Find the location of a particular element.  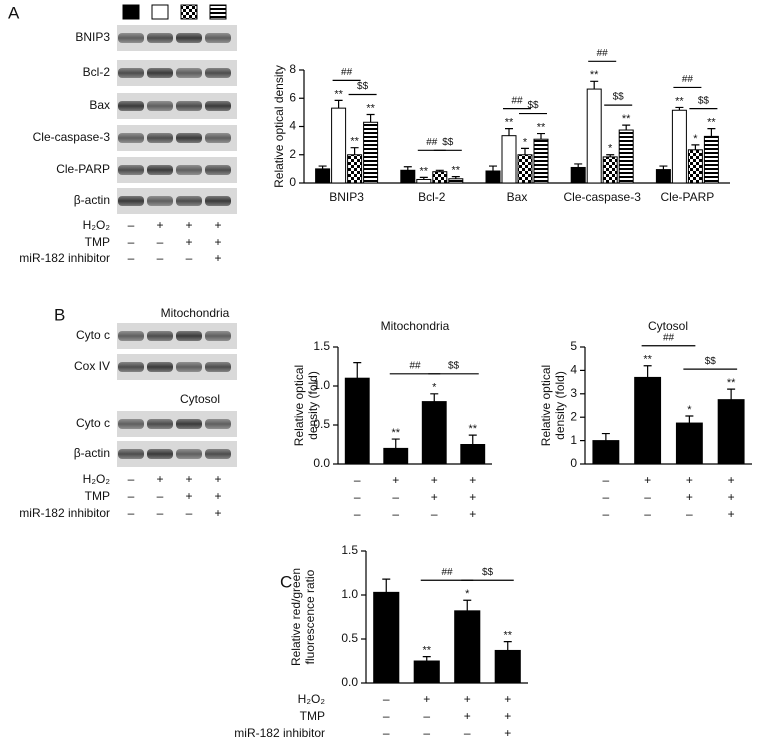

y-axis-label: Relative red/green is located at coordinates (296, 617).